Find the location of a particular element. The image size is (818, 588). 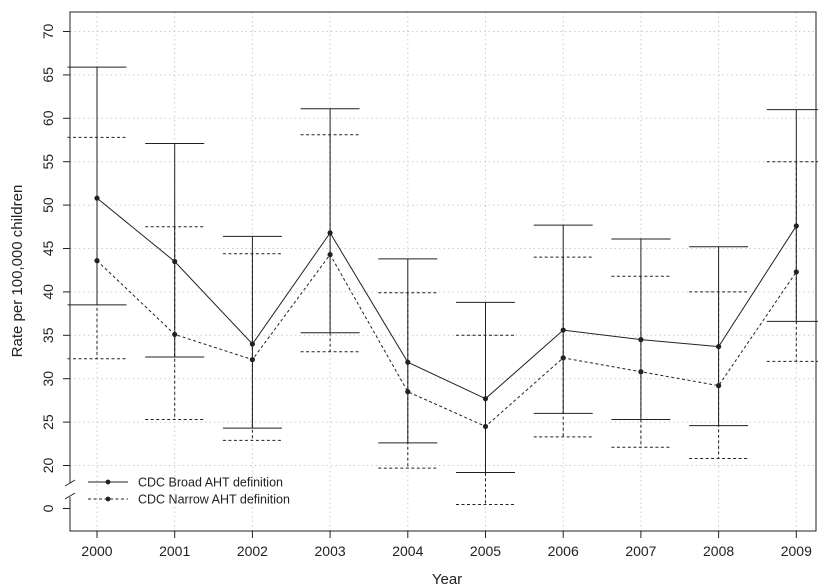

y-tick-label: 20 is located at coordinates (48, 466).